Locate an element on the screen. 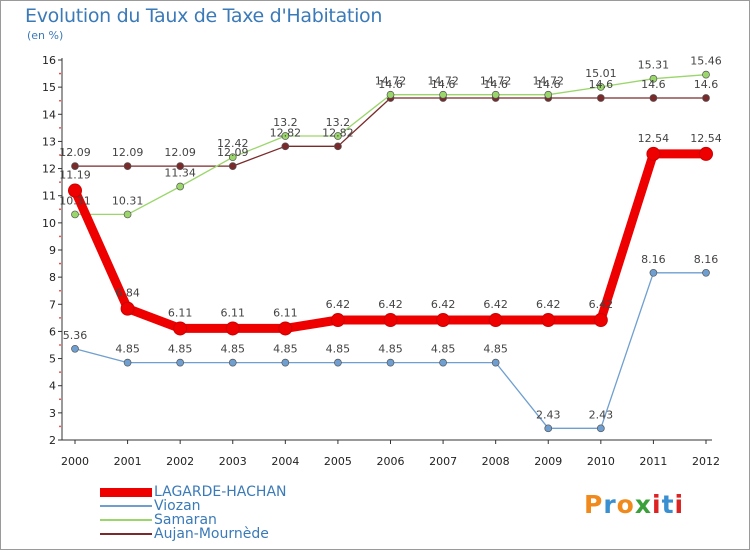  proxiti-logo: Proxiti is located at coordinates (634, 504).